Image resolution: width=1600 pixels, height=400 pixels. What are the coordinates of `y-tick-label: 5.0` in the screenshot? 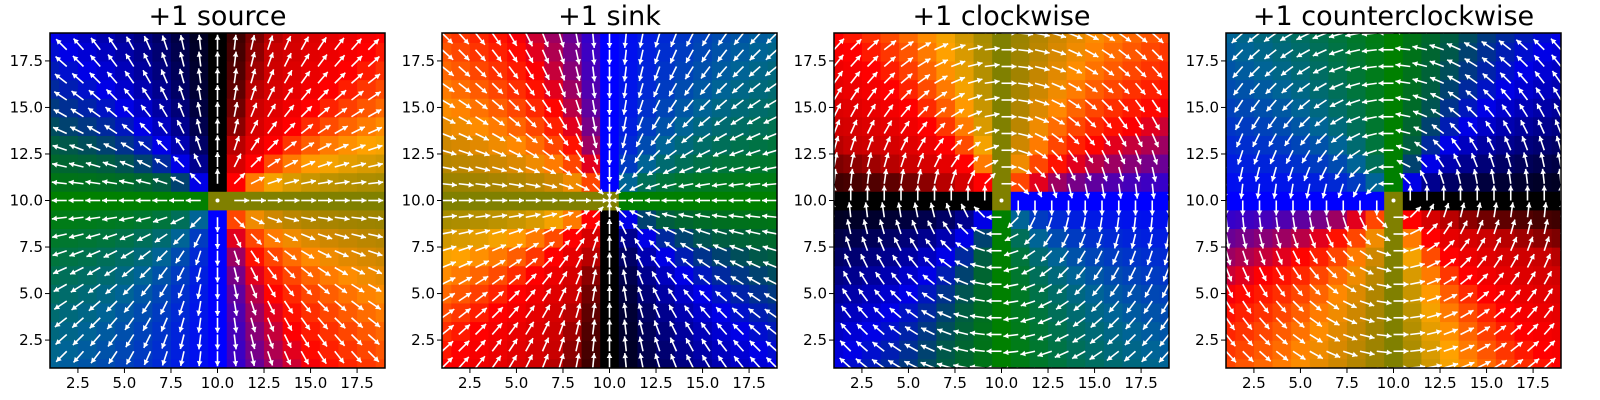 It's located at (815, 294).